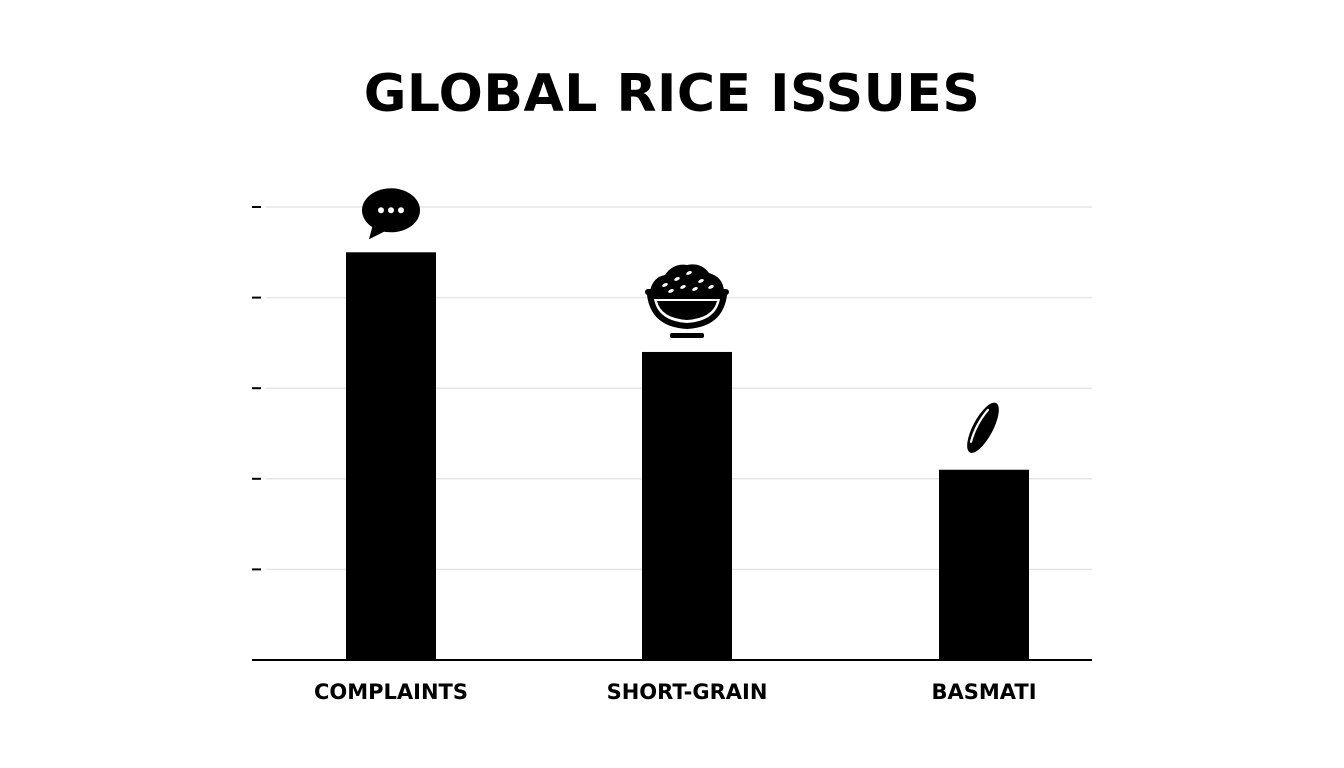 The width and height of the screenshot is (1344, 768). Describe the element at coordinates (391, 456) in the screenshot. I see `bar-complaints` at that location.